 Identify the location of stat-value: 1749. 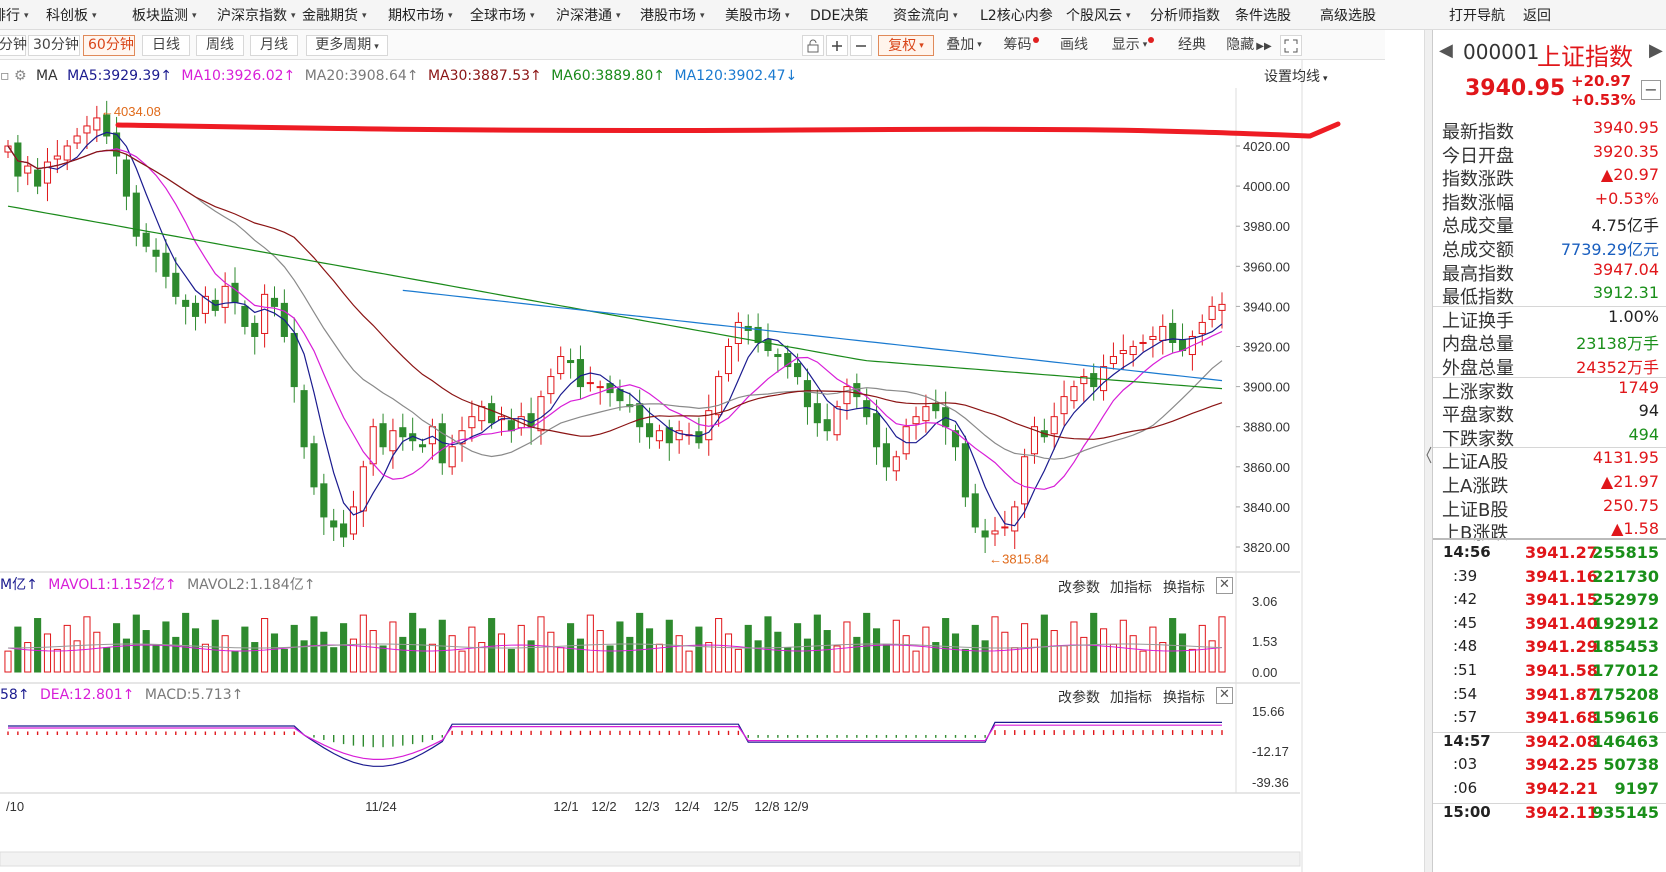
(1638, 387).